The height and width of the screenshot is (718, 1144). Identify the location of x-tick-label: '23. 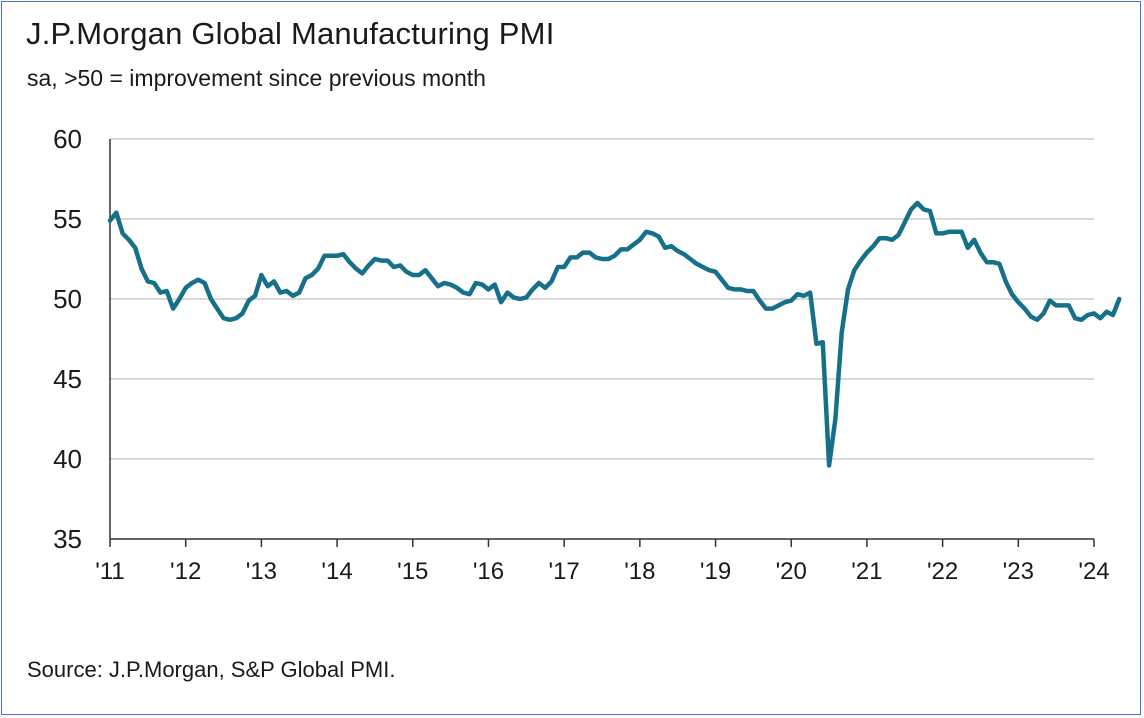
(1018, 571).